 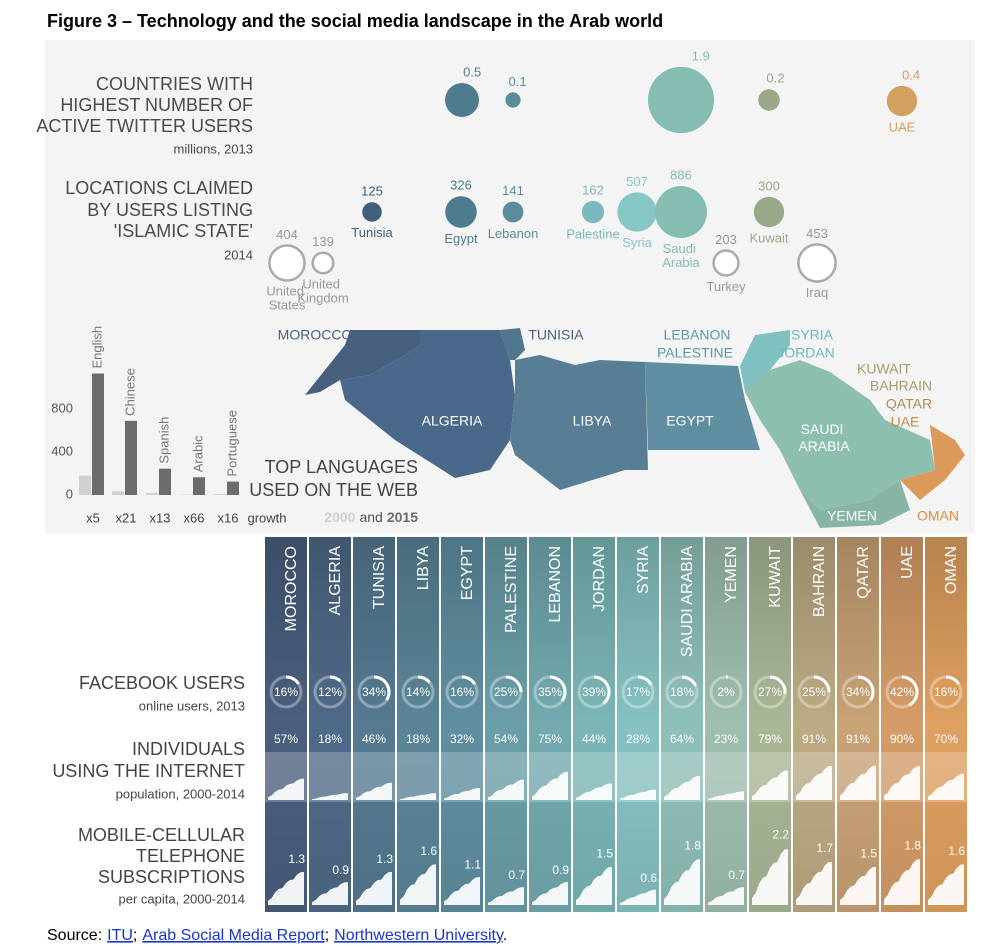 What do you see at coordinates (682, 739) in the screenshot?
I see `value-label: 64%` at bounding box center [682, 739].